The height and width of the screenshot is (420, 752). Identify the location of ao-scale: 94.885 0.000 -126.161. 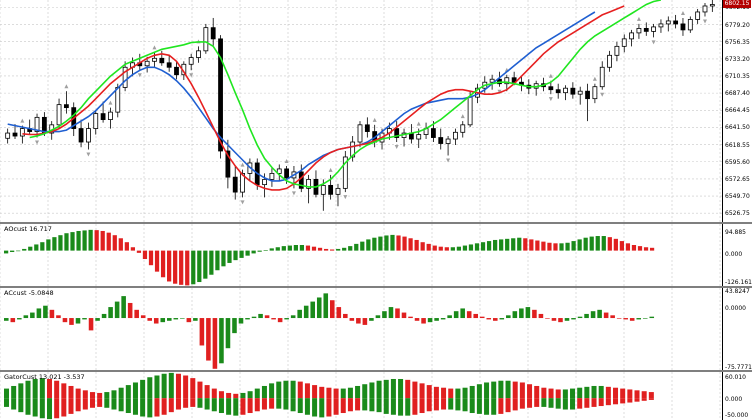
(737, 255).